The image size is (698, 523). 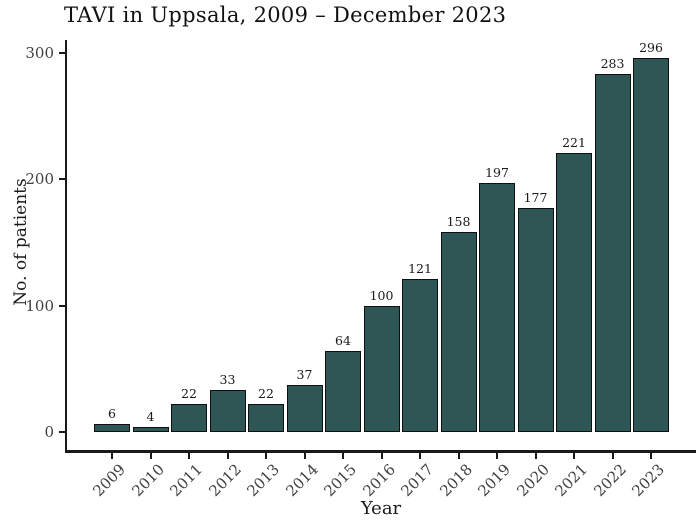 I want to click on x-axis-tick-label: 2012, so click(x=224, y=480).